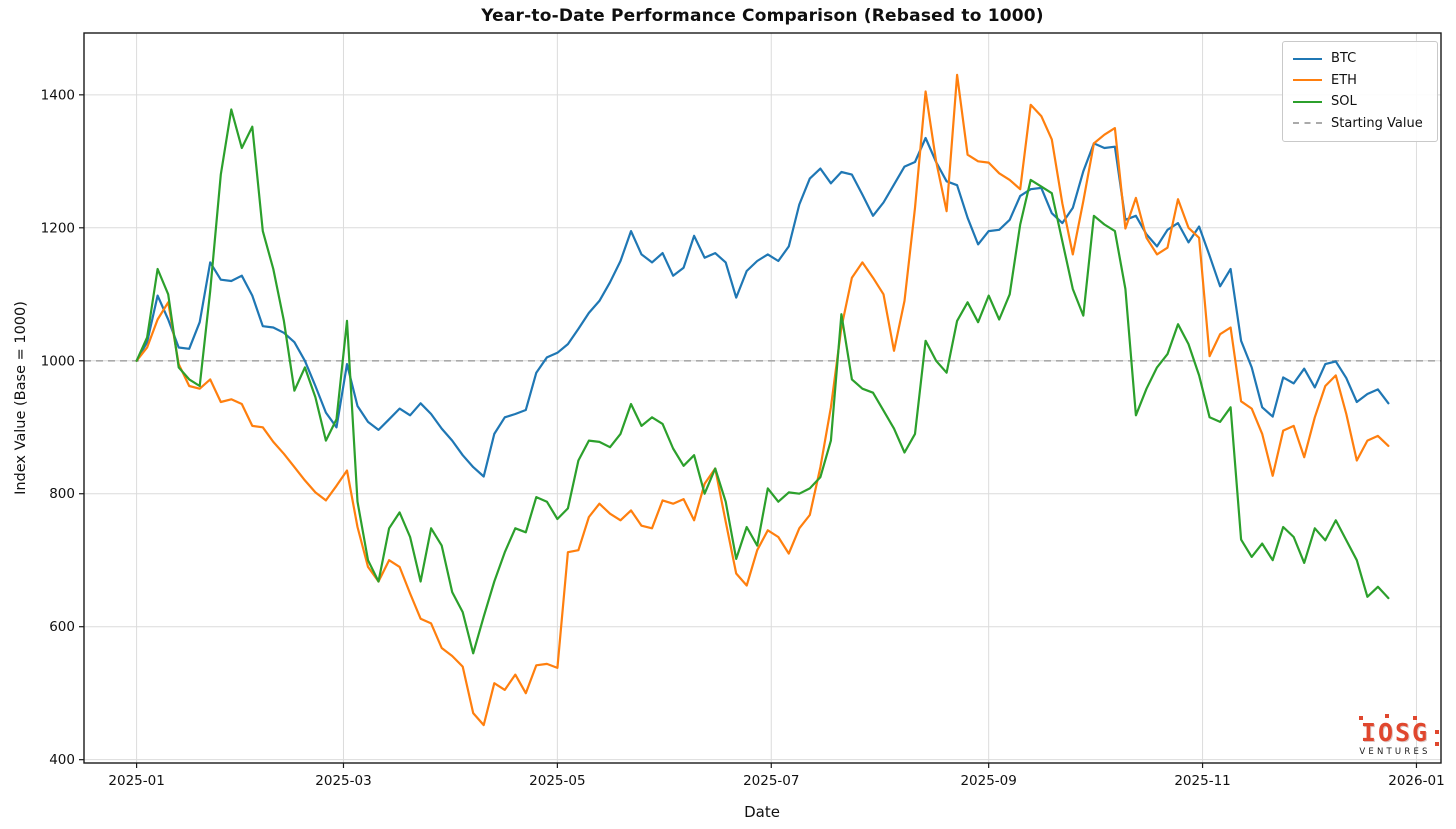 The width and height of the screenshot is (1456, 829). I want to click on legend-item-starting-value: Starting Value, so click(1360, 124).